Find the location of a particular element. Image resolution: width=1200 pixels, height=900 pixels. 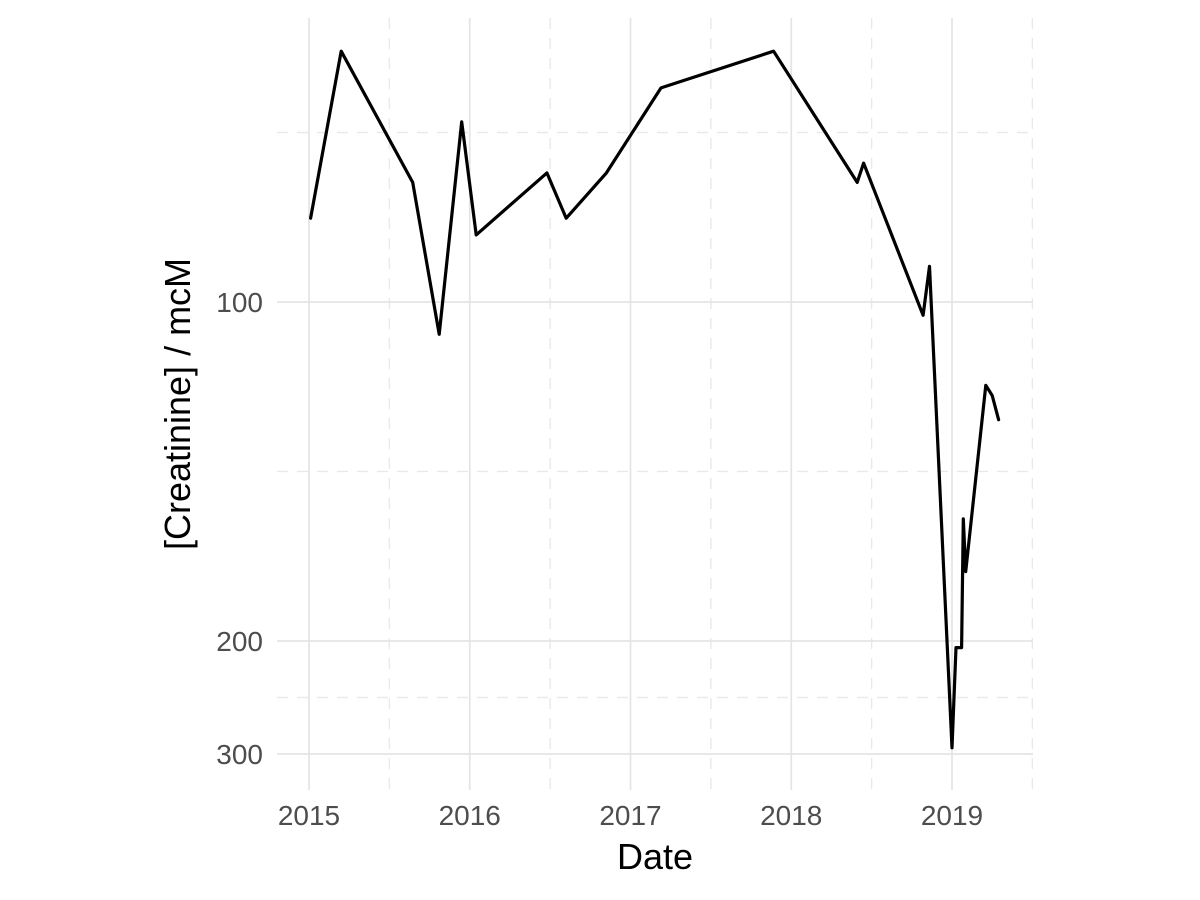

x-tick-label: 2017 is located at coordinates (630, 815).